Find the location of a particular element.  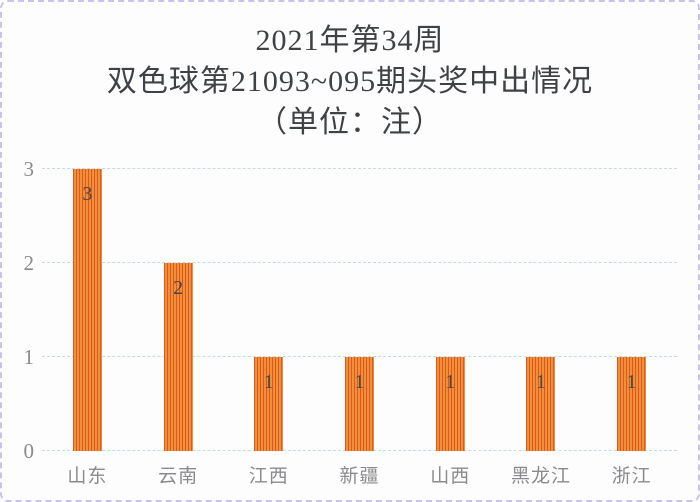

y-axis-tick-label: 1 is located at coordinates (29, 357).